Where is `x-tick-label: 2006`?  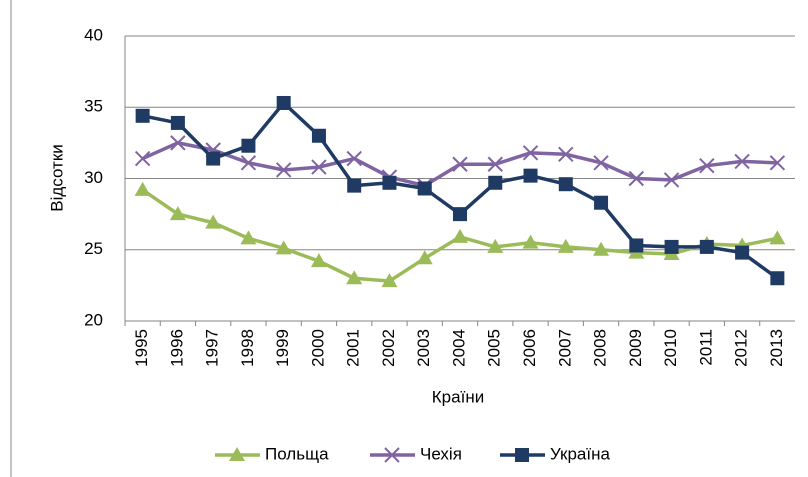 x-tick-label: 2006 is located at coordinates (529, 348).